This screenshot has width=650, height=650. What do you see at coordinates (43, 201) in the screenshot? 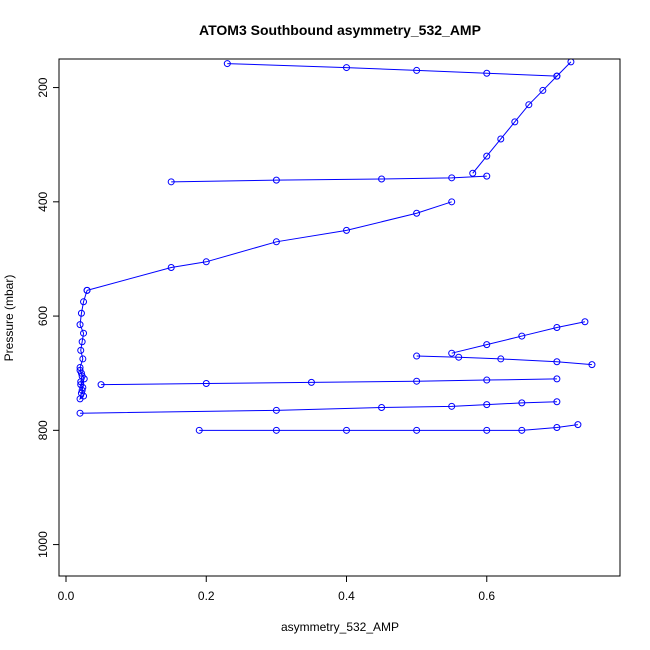
I see `y-tick-label: 400` at bounding box center [43, 201].